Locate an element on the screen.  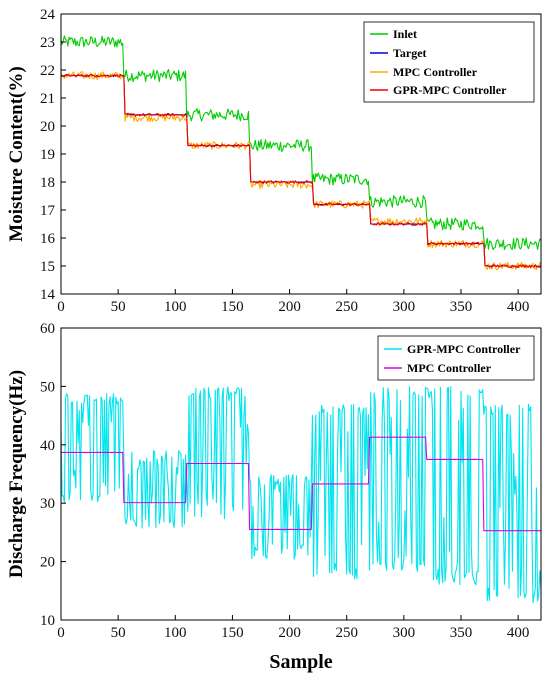
moisture-ytick-label: 20 is located at coordinates (47, 127).